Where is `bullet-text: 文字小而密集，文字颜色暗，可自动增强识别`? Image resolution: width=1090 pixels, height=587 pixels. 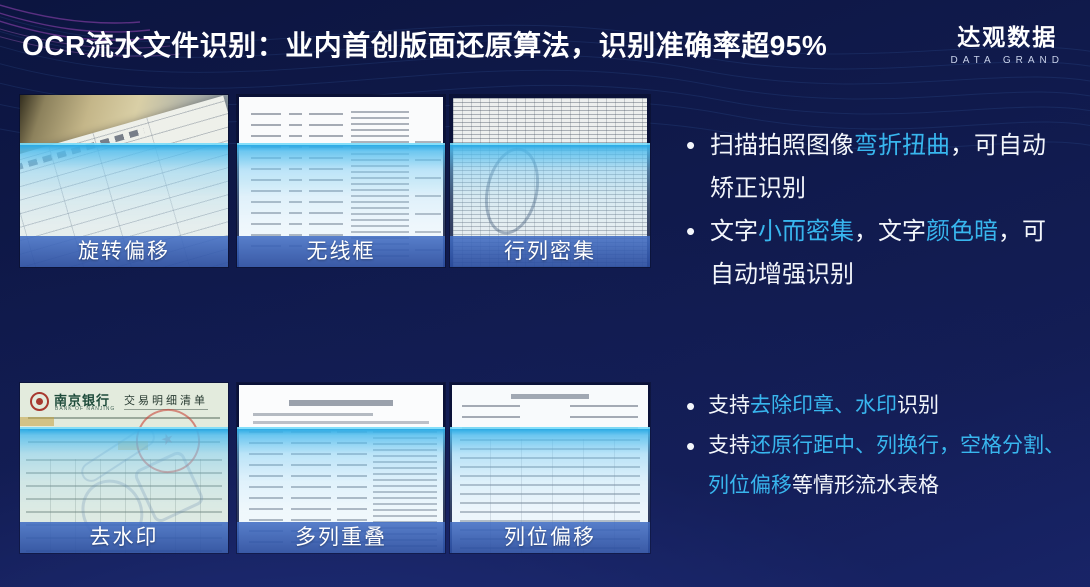 bullet-text: 文字小而密集，文字颜色暗，可自动增强识别 is located at coordinates (878, 253).